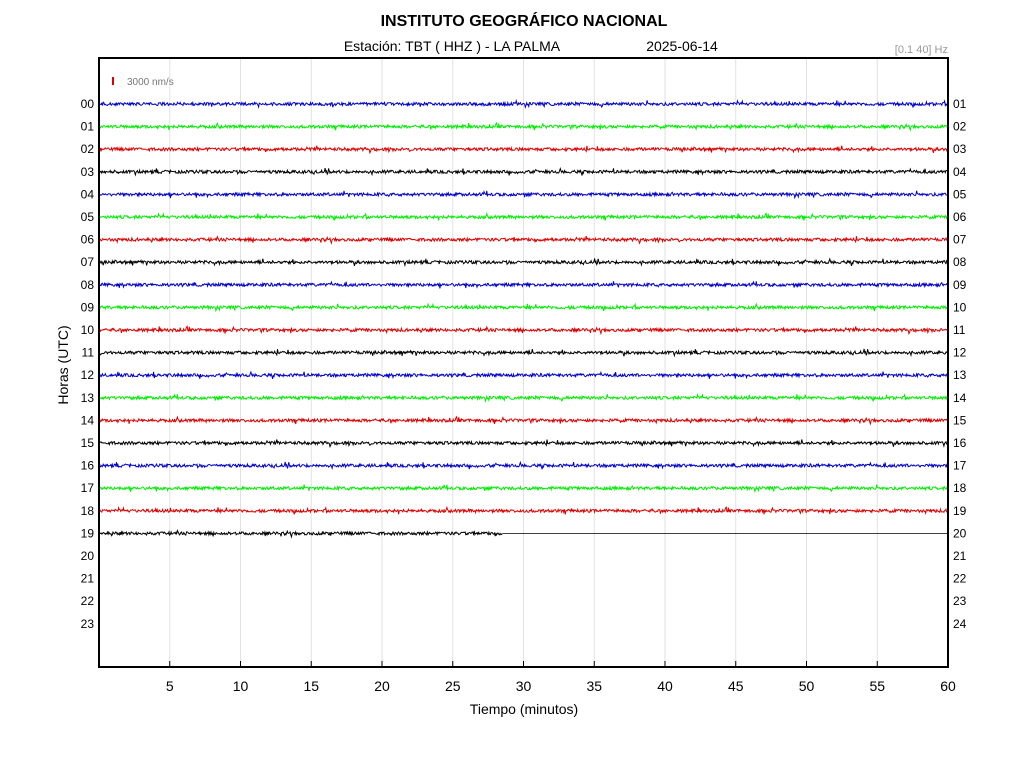 The image size is (1024, 768). What do you see at coordinates (88, 375) in the screenshot?
I see `left-hour-label: 12` at bounding box center [88, 375].